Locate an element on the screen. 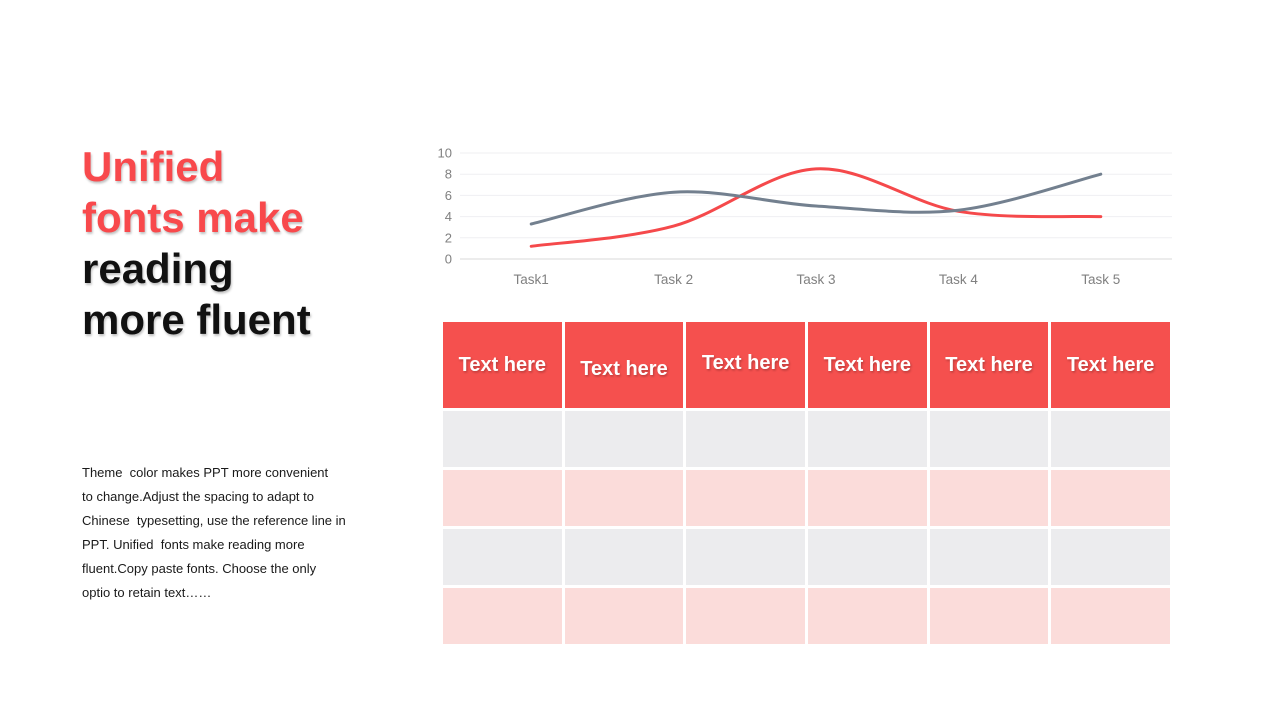 The height and width of the screenshot is (720, 1280). red-series-line is located at coordinates (816, 207).